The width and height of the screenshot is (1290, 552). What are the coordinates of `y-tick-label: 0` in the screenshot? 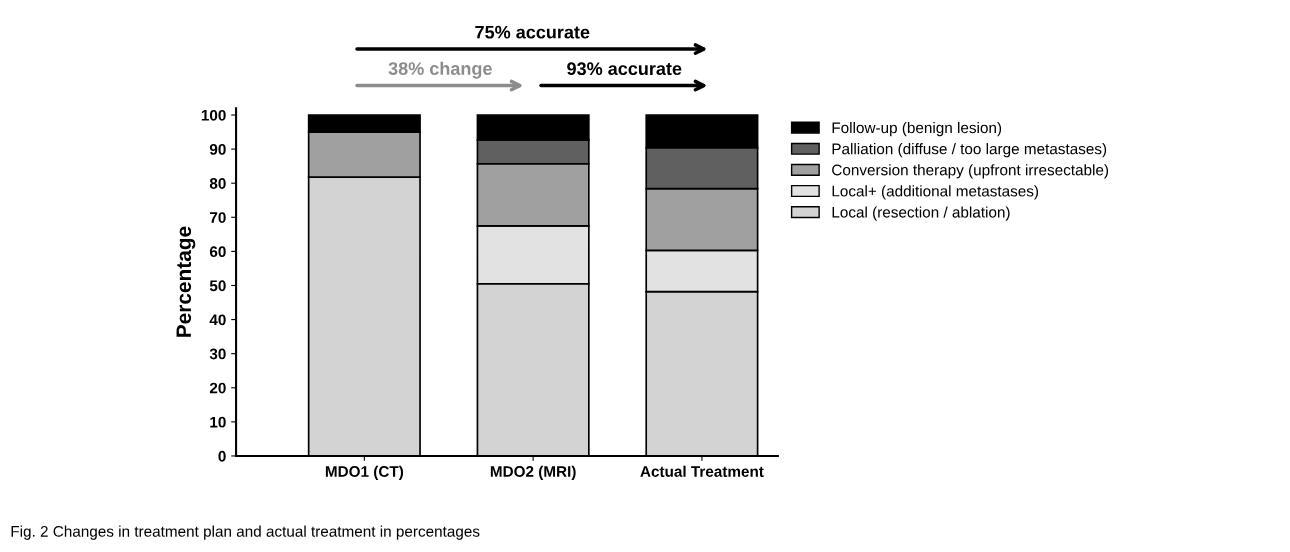 It's located at (222, 456).